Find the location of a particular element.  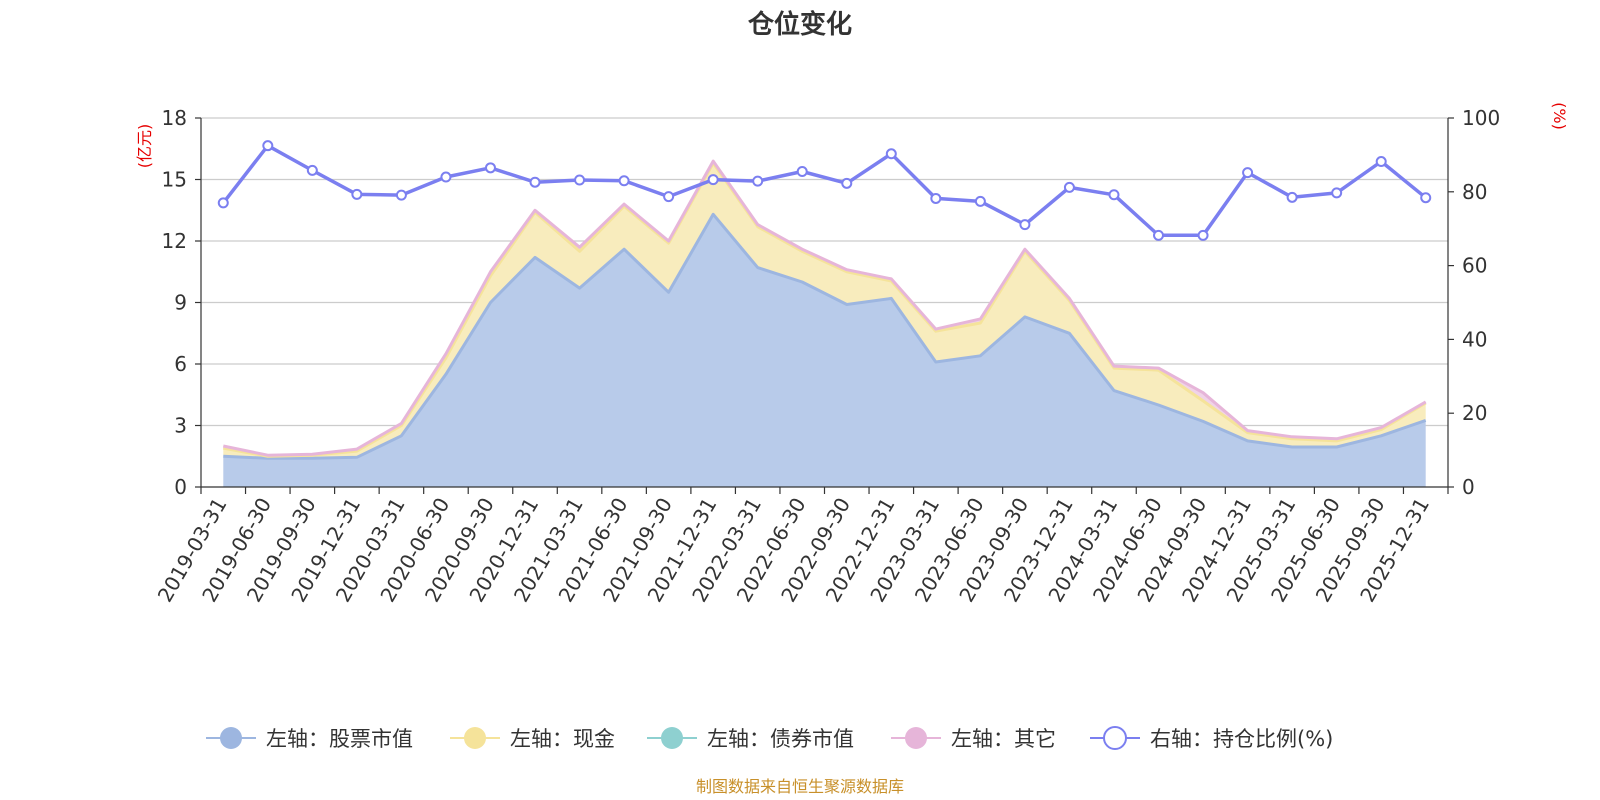

legend-label: 左轴：其它 is located at coordinates (1003, 739).